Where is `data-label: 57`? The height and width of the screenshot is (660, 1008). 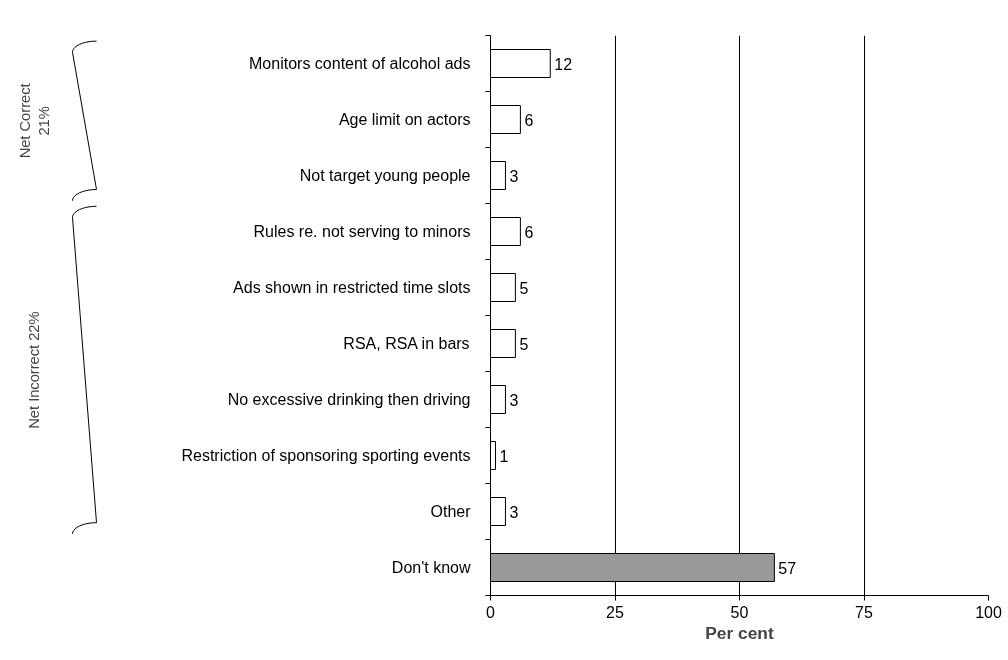
data-label: 57 is located at coordinates (787, 568).